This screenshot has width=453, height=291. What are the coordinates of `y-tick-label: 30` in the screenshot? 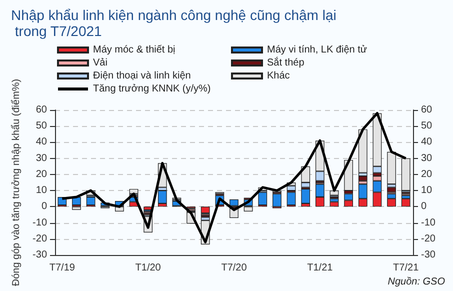 It's located at (42, 158).